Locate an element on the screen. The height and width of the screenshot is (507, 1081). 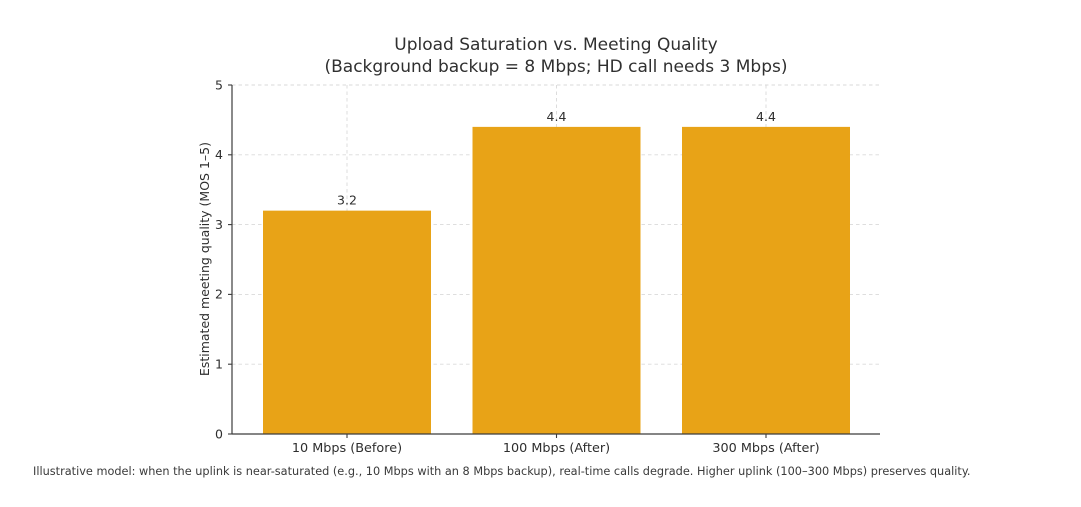
x-tick-label: 100 Mbps (After) is located at coordinates (556, 448).